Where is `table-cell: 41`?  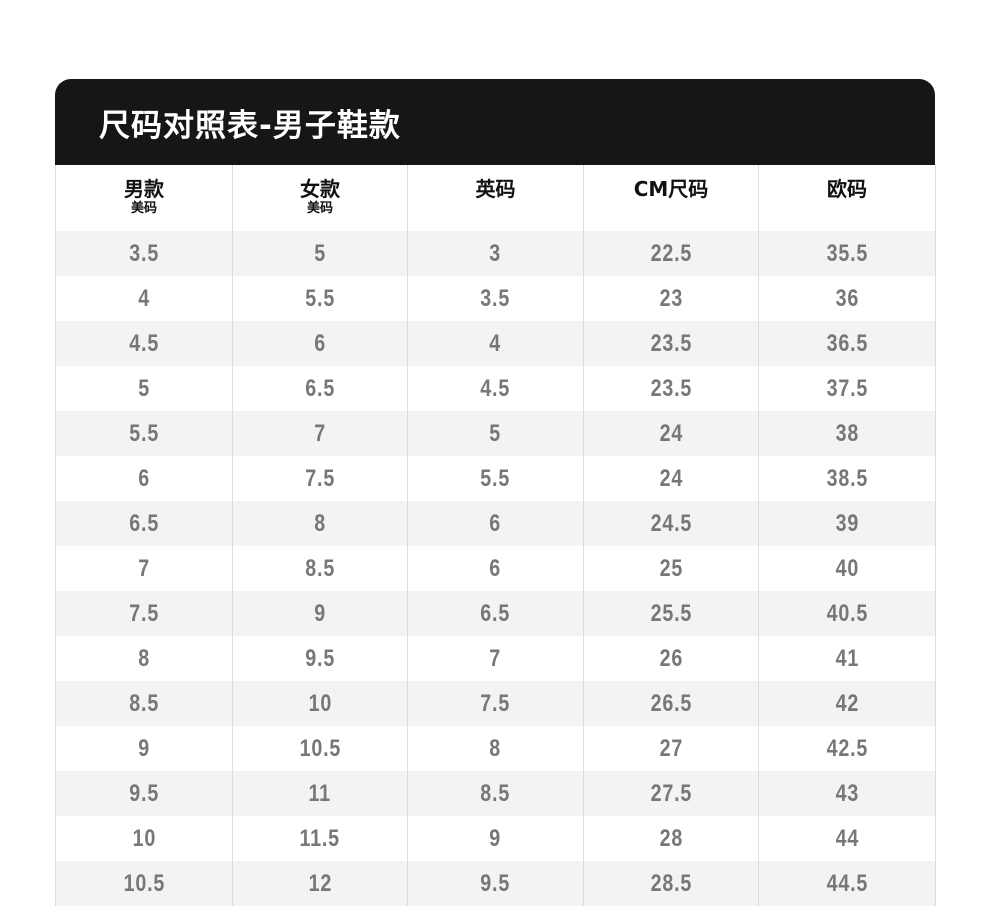 table-cell: 41 is located at coordinates (847, 658).